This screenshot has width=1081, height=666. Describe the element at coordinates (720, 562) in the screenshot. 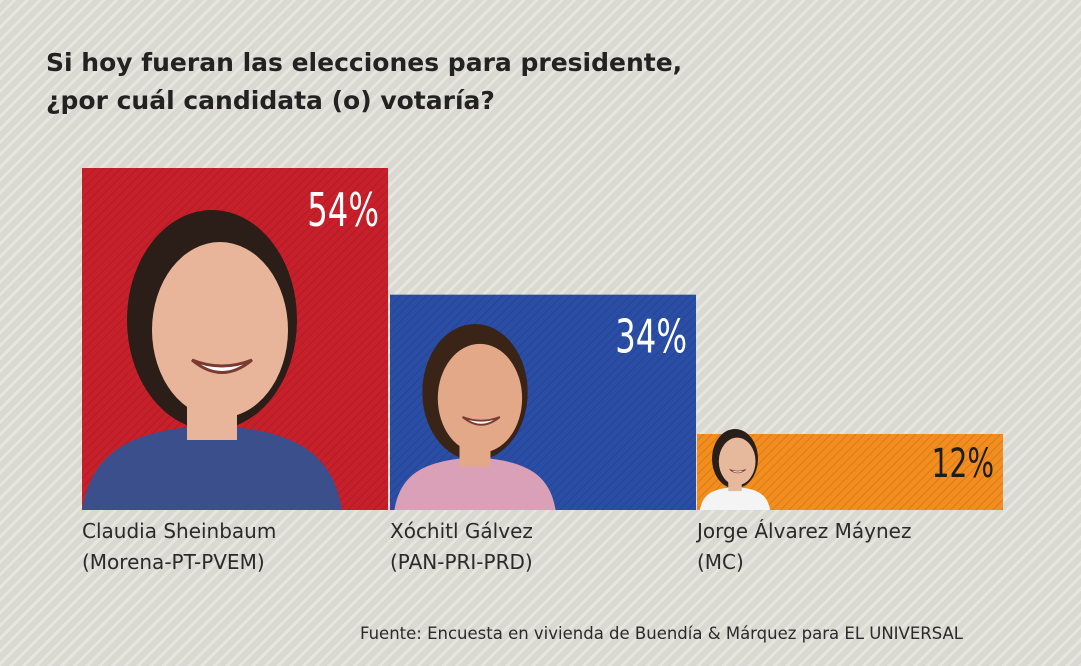

I see `candidate-party: (MC)` at that location.